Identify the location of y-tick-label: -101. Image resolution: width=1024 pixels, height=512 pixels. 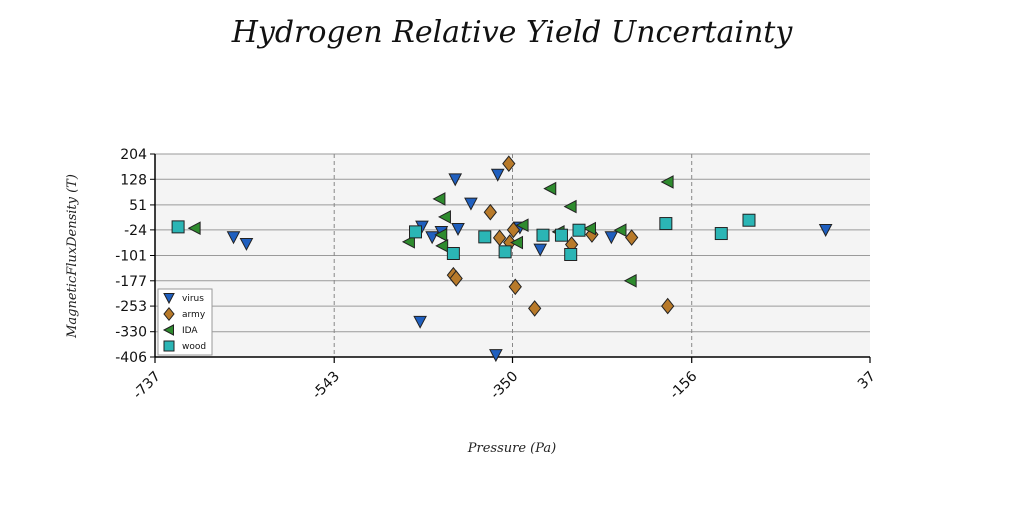
(131, 257).